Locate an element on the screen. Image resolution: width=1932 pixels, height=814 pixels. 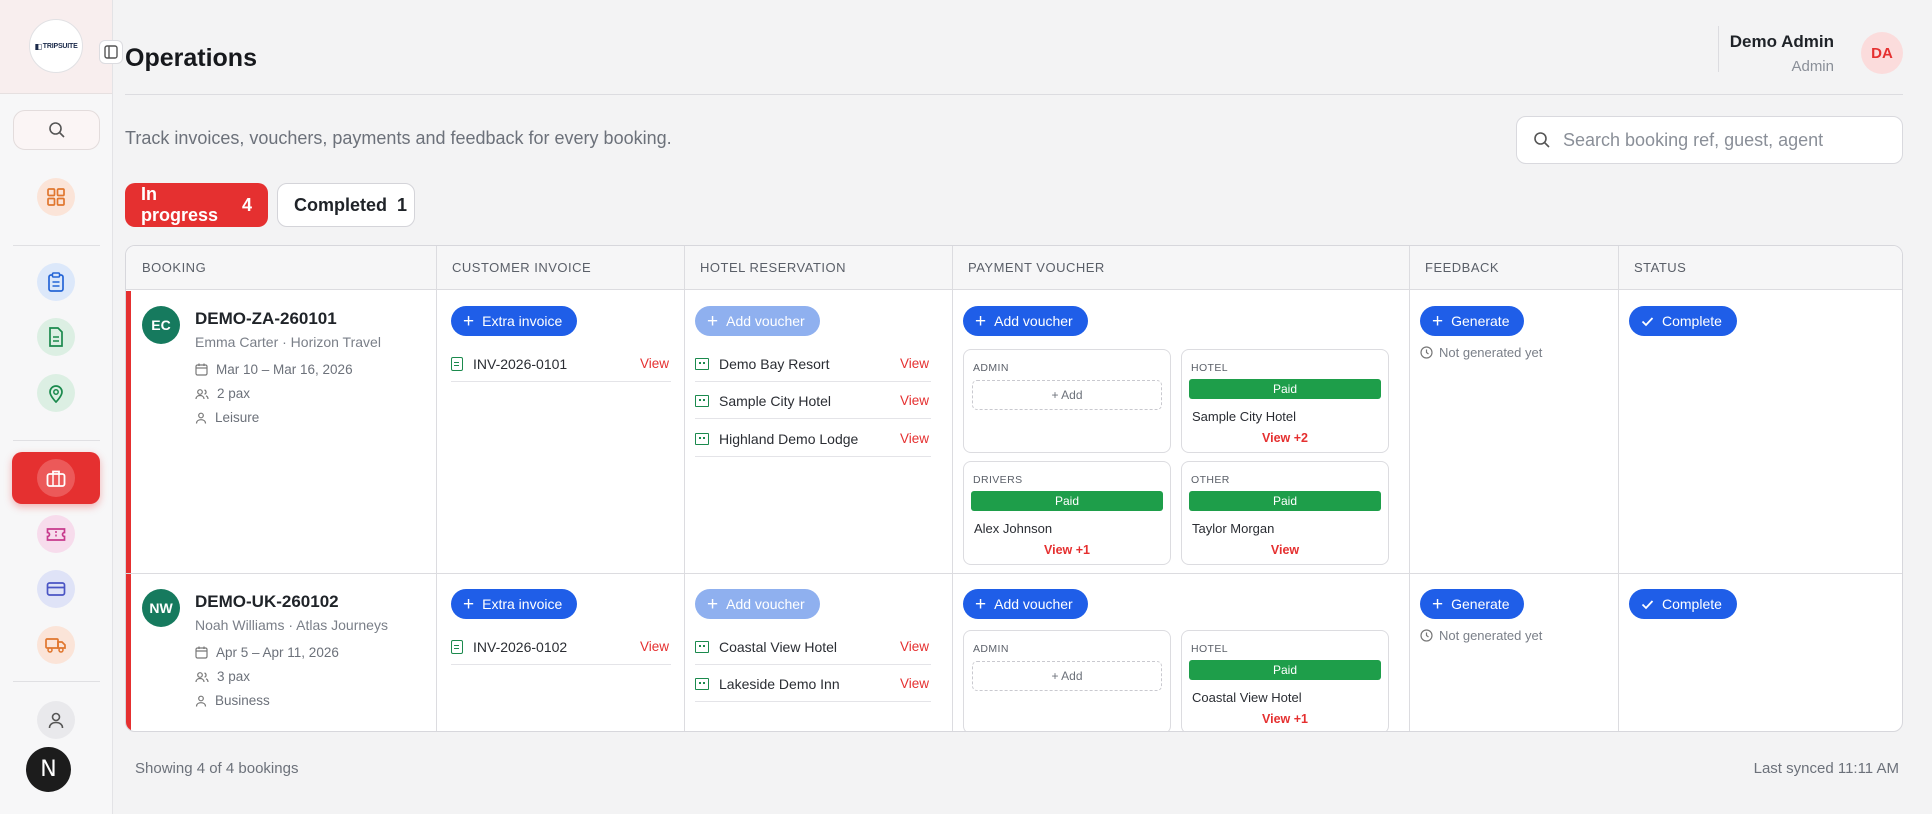
sidebar-item-operations is located at coordinates (56, 478).